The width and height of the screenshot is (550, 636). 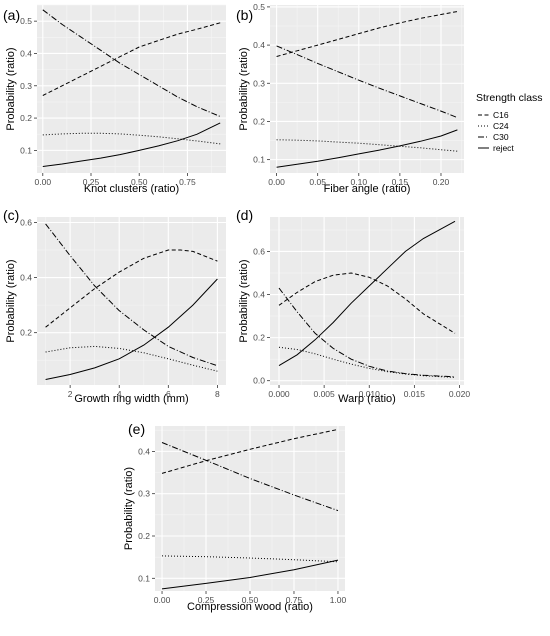 What do you see at coordinates (168, 394) in the screenshot?
I see `x-tick-label: 6` at bounding box center [168, 394].